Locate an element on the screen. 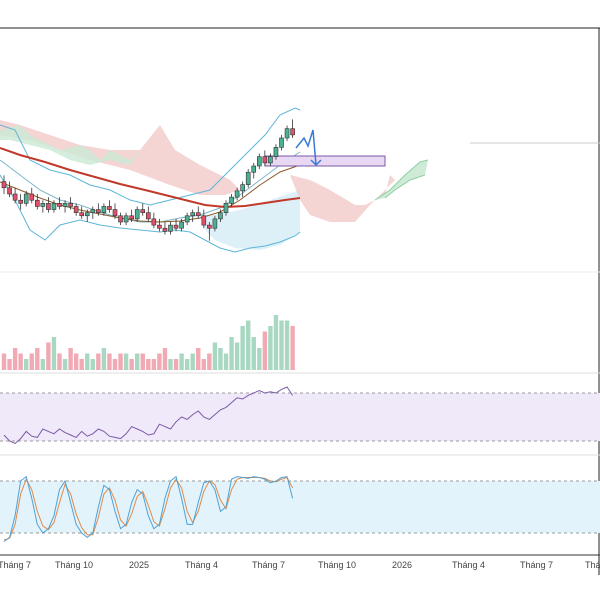 The width and height of the screenshot is (600, 600). ma-fast-line is located at coordinates (150, 193).